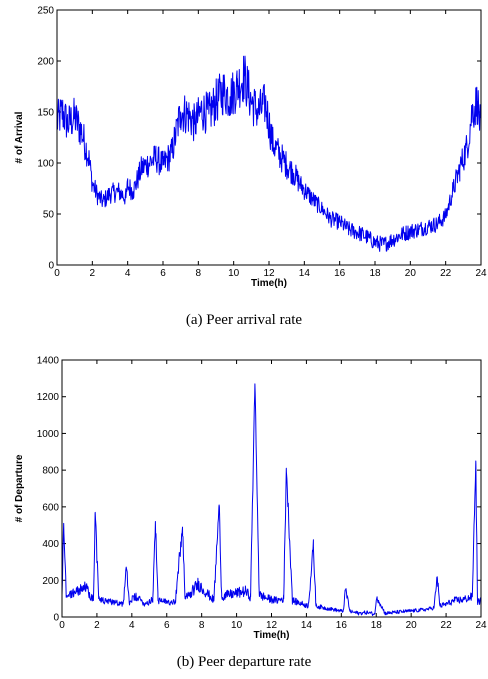 Image resolution: width=488 pixels, height=679 pixels. What do you see at coordinates (446, 273) in the screenshot?
I see `a-xtick-label: 22` at bounding box center [446, 273].